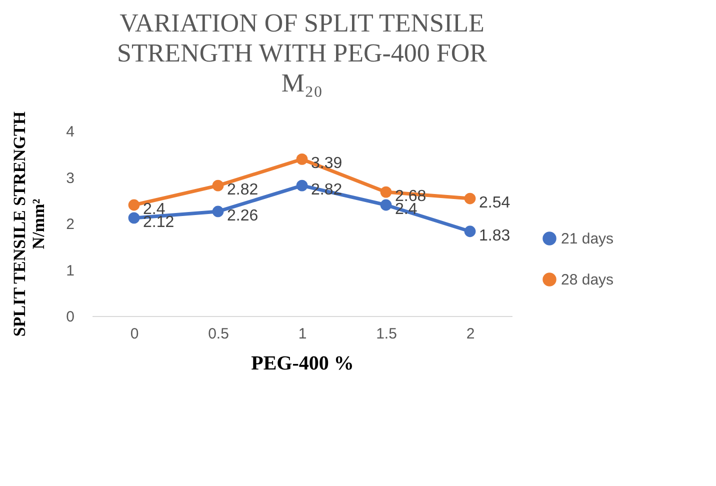 This screenshot has height=486, width=716. I want to click on x-tick-label: 0, so click(134, 334).